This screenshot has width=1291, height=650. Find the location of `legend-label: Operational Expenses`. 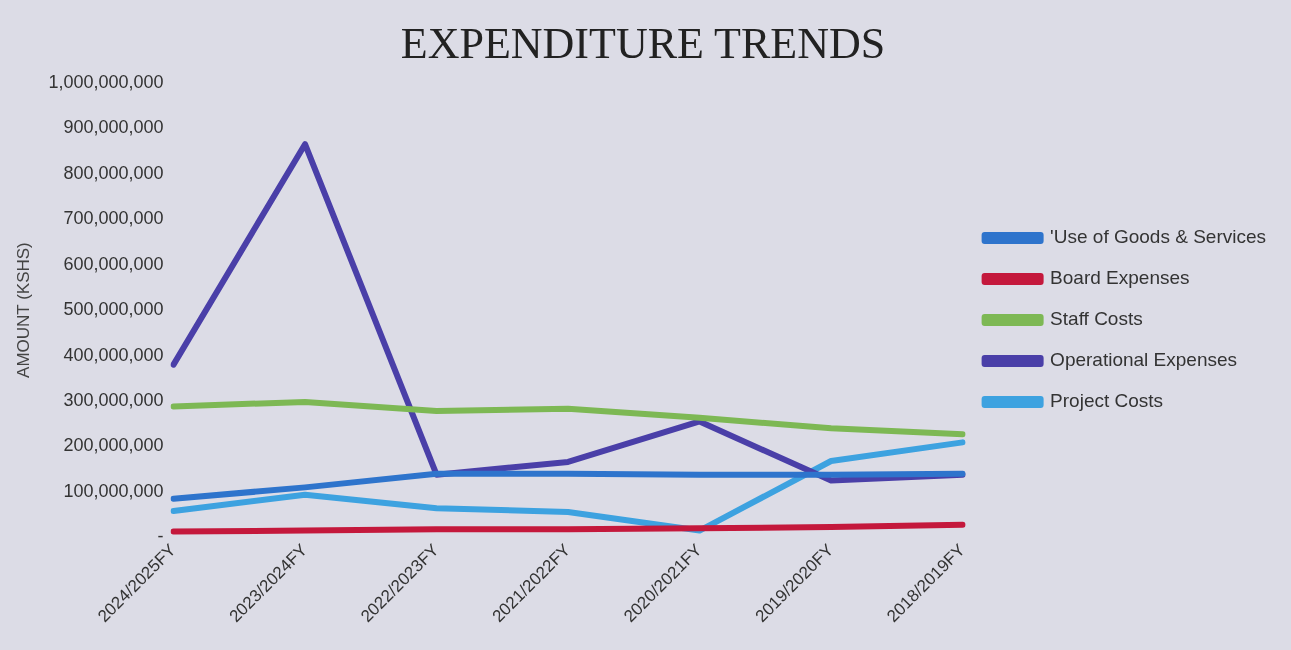

legend-label: Operational Expenses is located at coordinates (1144, 360).